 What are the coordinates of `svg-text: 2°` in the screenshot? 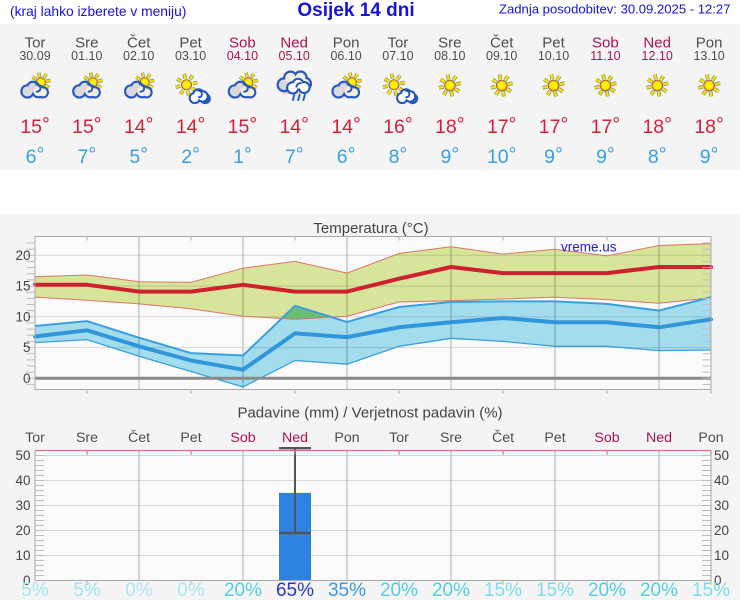 It's located at (190, 156).